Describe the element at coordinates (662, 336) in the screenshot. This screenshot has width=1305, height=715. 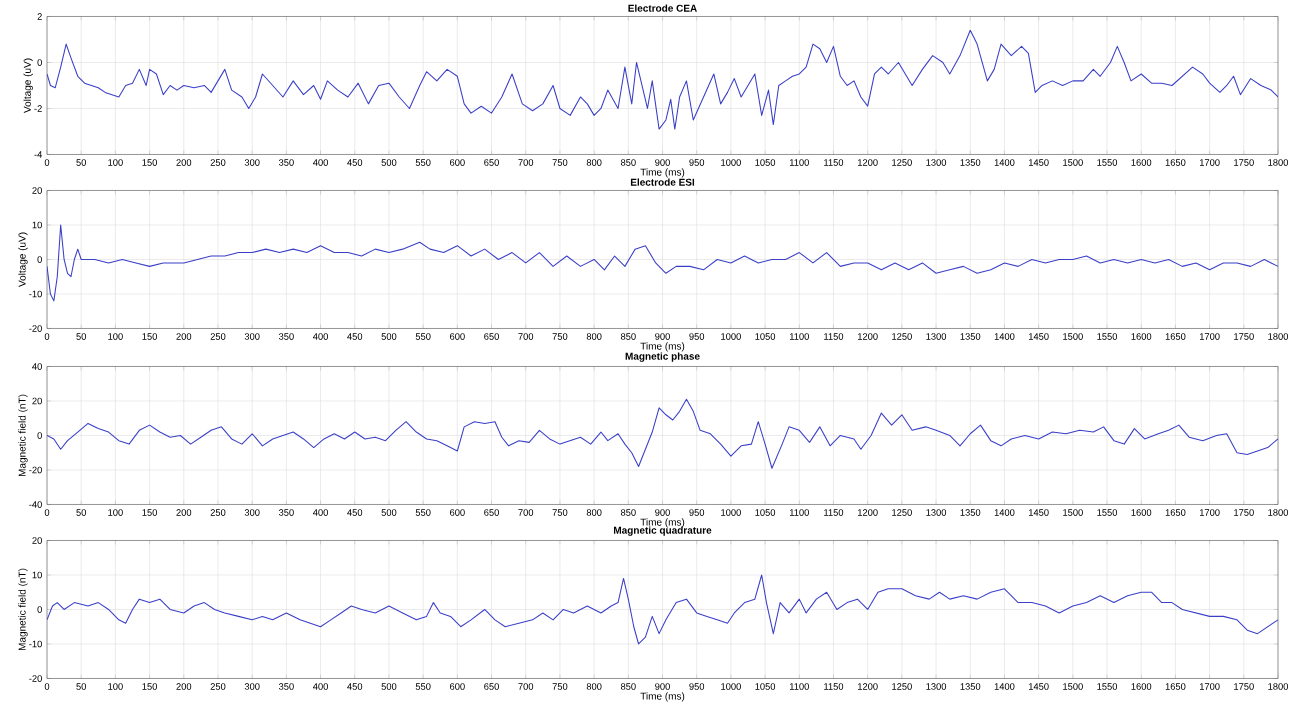
I see `x-tick-label: 900` at that location.